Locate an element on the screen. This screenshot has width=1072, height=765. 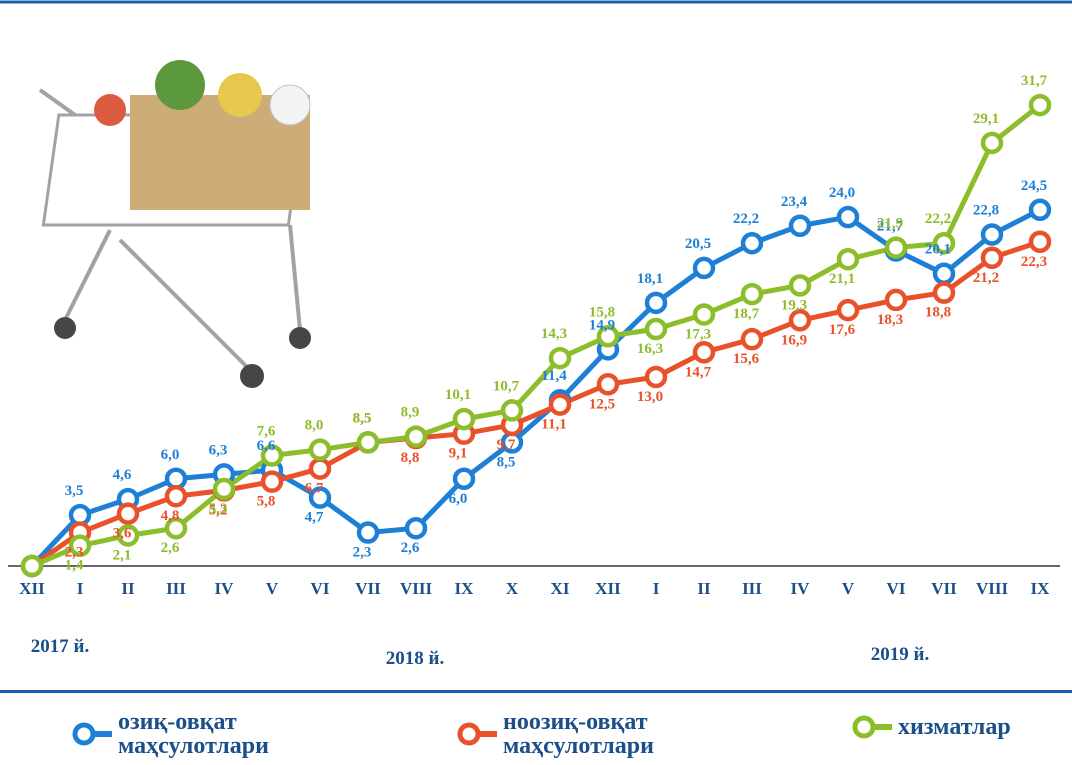
value-label: 4,6 is located at coordinates (122, 475).